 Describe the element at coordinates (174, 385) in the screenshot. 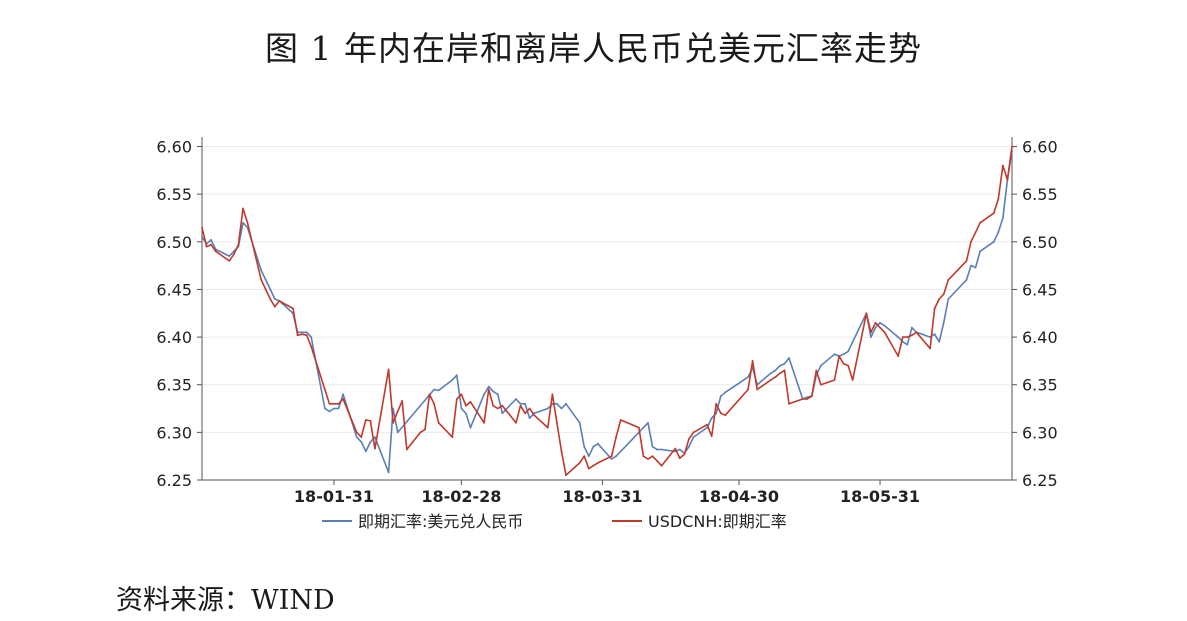

I see `y-tick-label-left: 6.35` at that location.